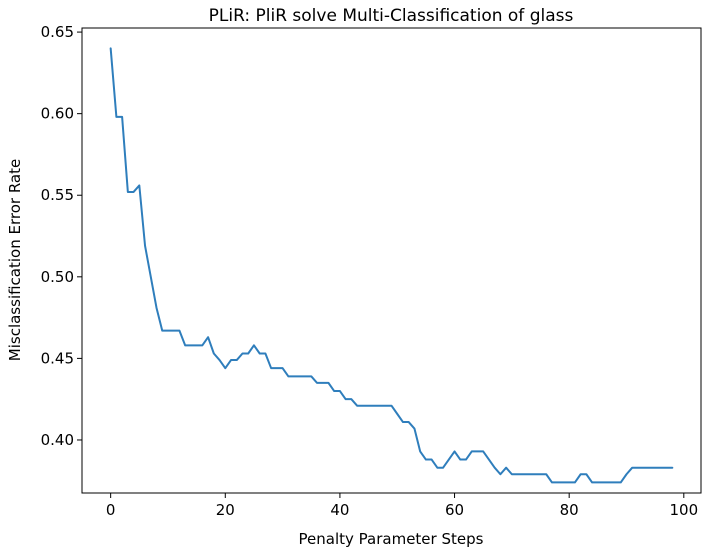 Image resolution: width=714 pixels, height=556 pixels. What do you see at coordinates (15, 260) in the screenshot?
I see `y-axis-label: Misclassification Error Rate` at bounding box center [15, 260].